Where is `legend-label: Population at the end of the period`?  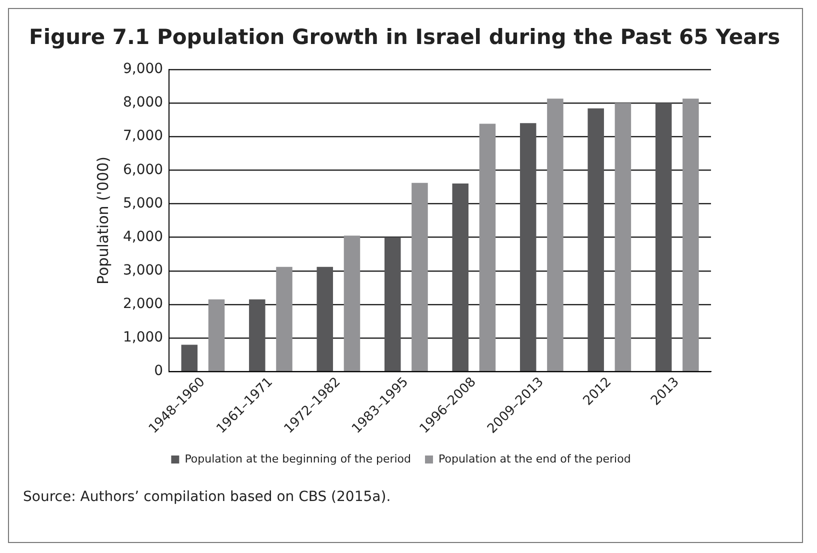
legend-label: Population at the end of the period is located at coordinates (534, 459).